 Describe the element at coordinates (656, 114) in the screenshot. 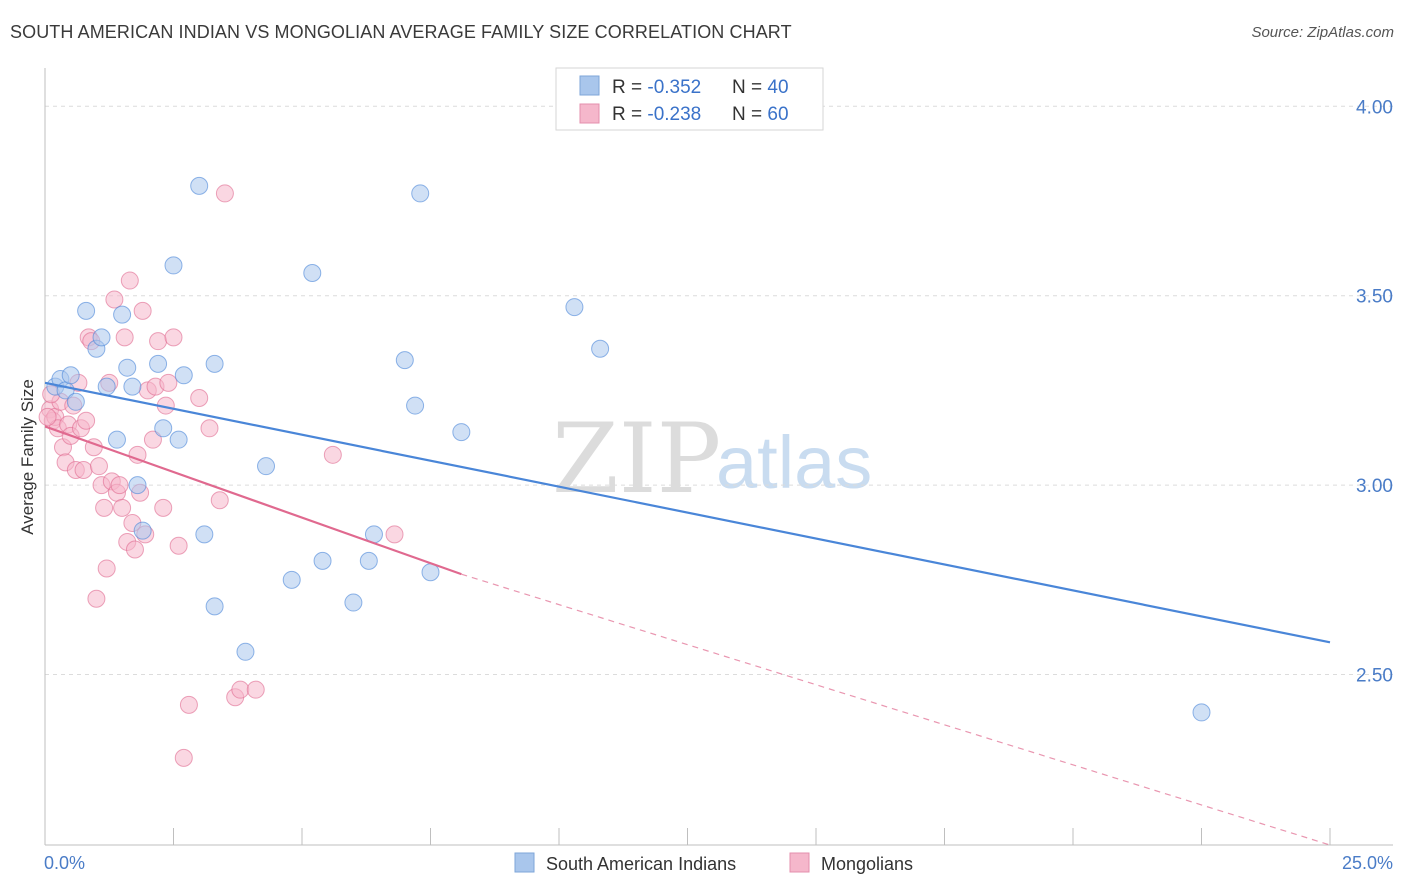

I see `svg-text: R = -0.238` at that location.